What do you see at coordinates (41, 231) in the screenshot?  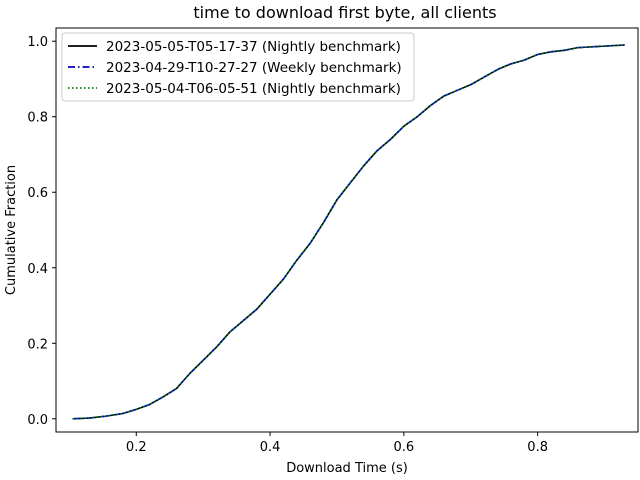 I see `y-axis-ticks: 0.0 0.2 0.4 0.6 0.8 1.0` at bounding box center [41, 231].